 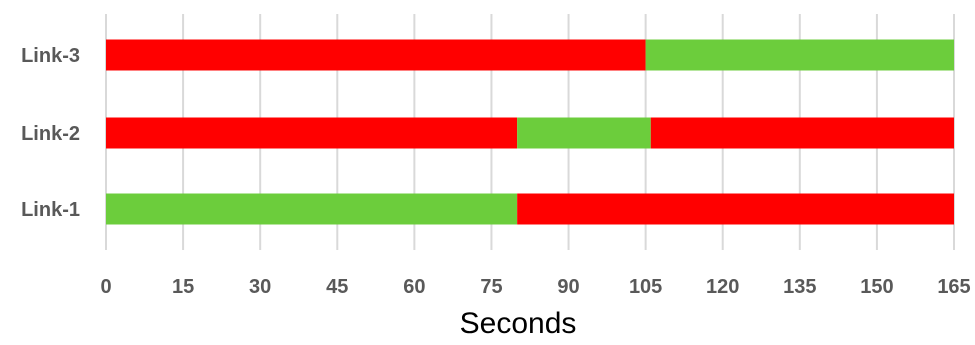 I want to click on x-tick-label: 105, so click(x=645, y=287).